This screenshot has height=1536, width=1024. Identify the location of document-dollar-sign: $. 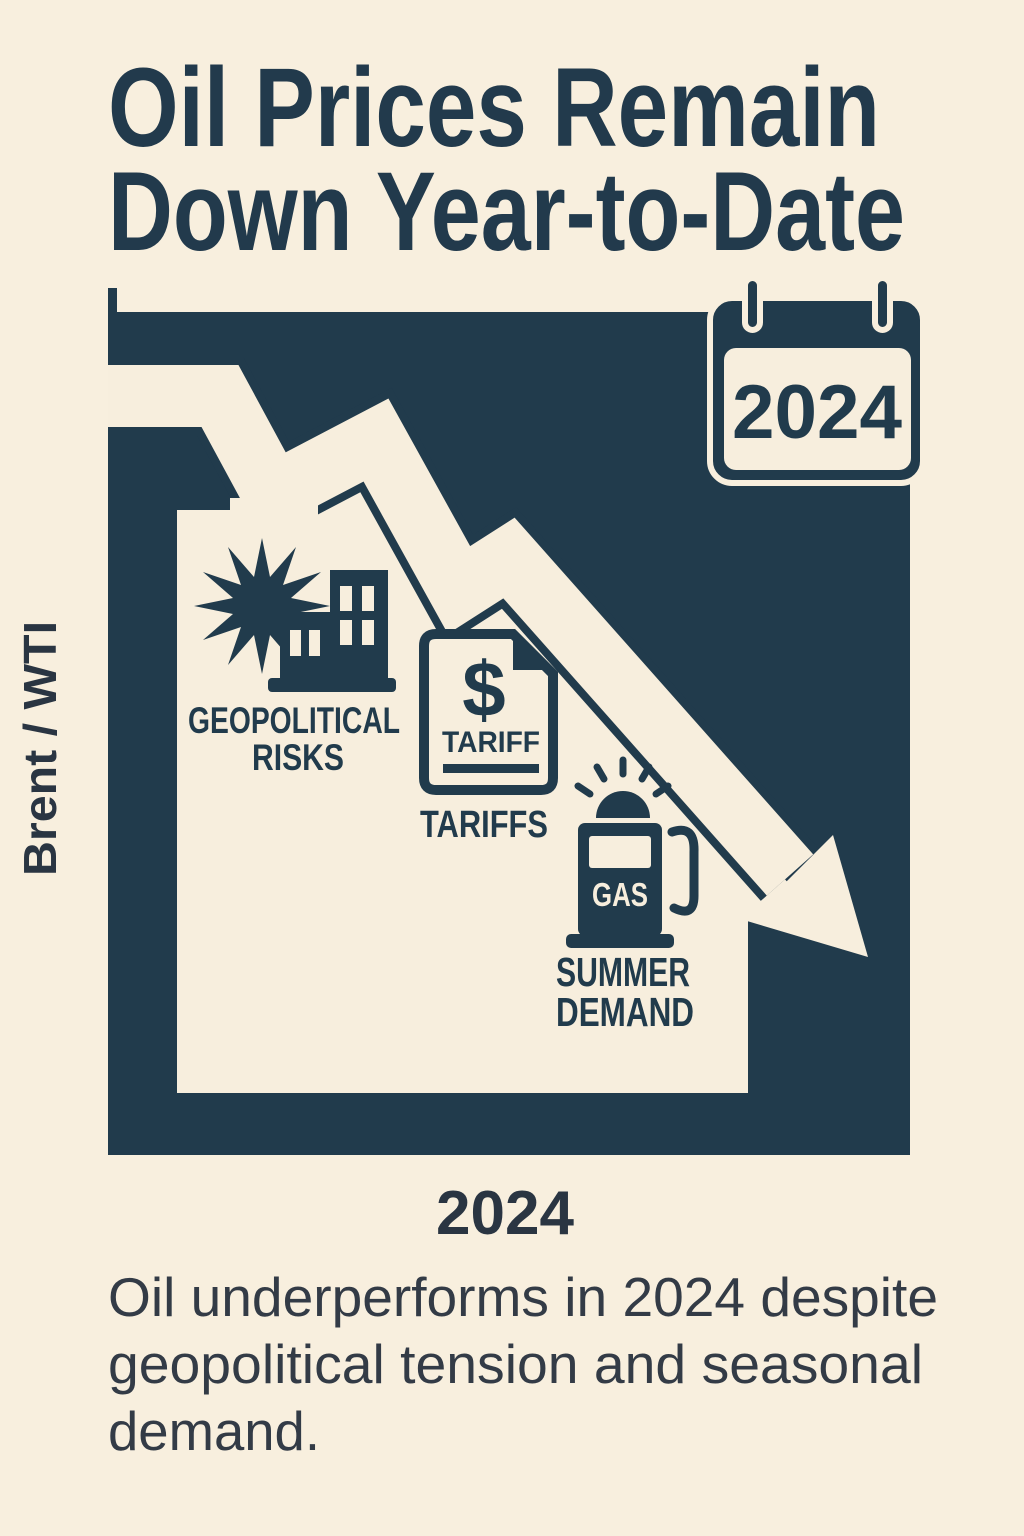
(483, 689).